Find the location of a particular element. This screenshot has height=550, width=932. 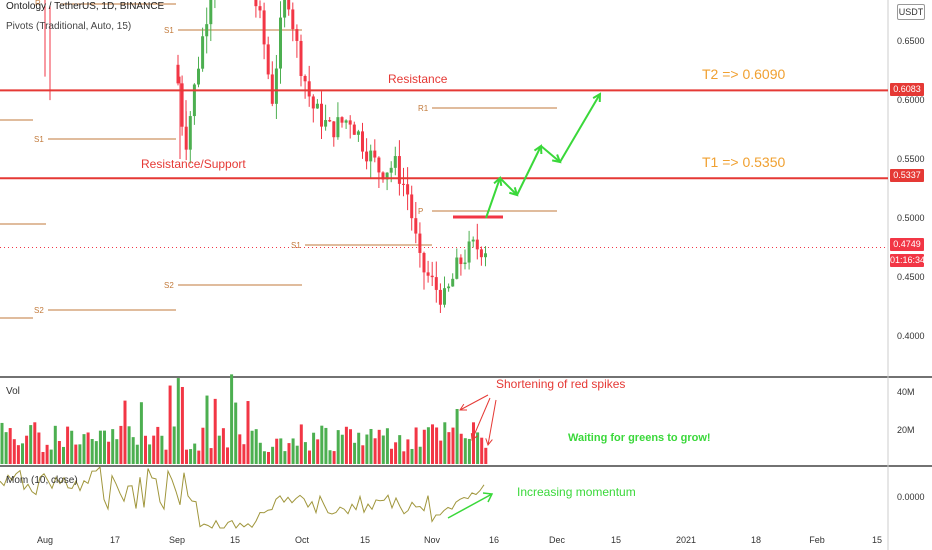

volume-label: Vol is located at coordinates (13, 391).